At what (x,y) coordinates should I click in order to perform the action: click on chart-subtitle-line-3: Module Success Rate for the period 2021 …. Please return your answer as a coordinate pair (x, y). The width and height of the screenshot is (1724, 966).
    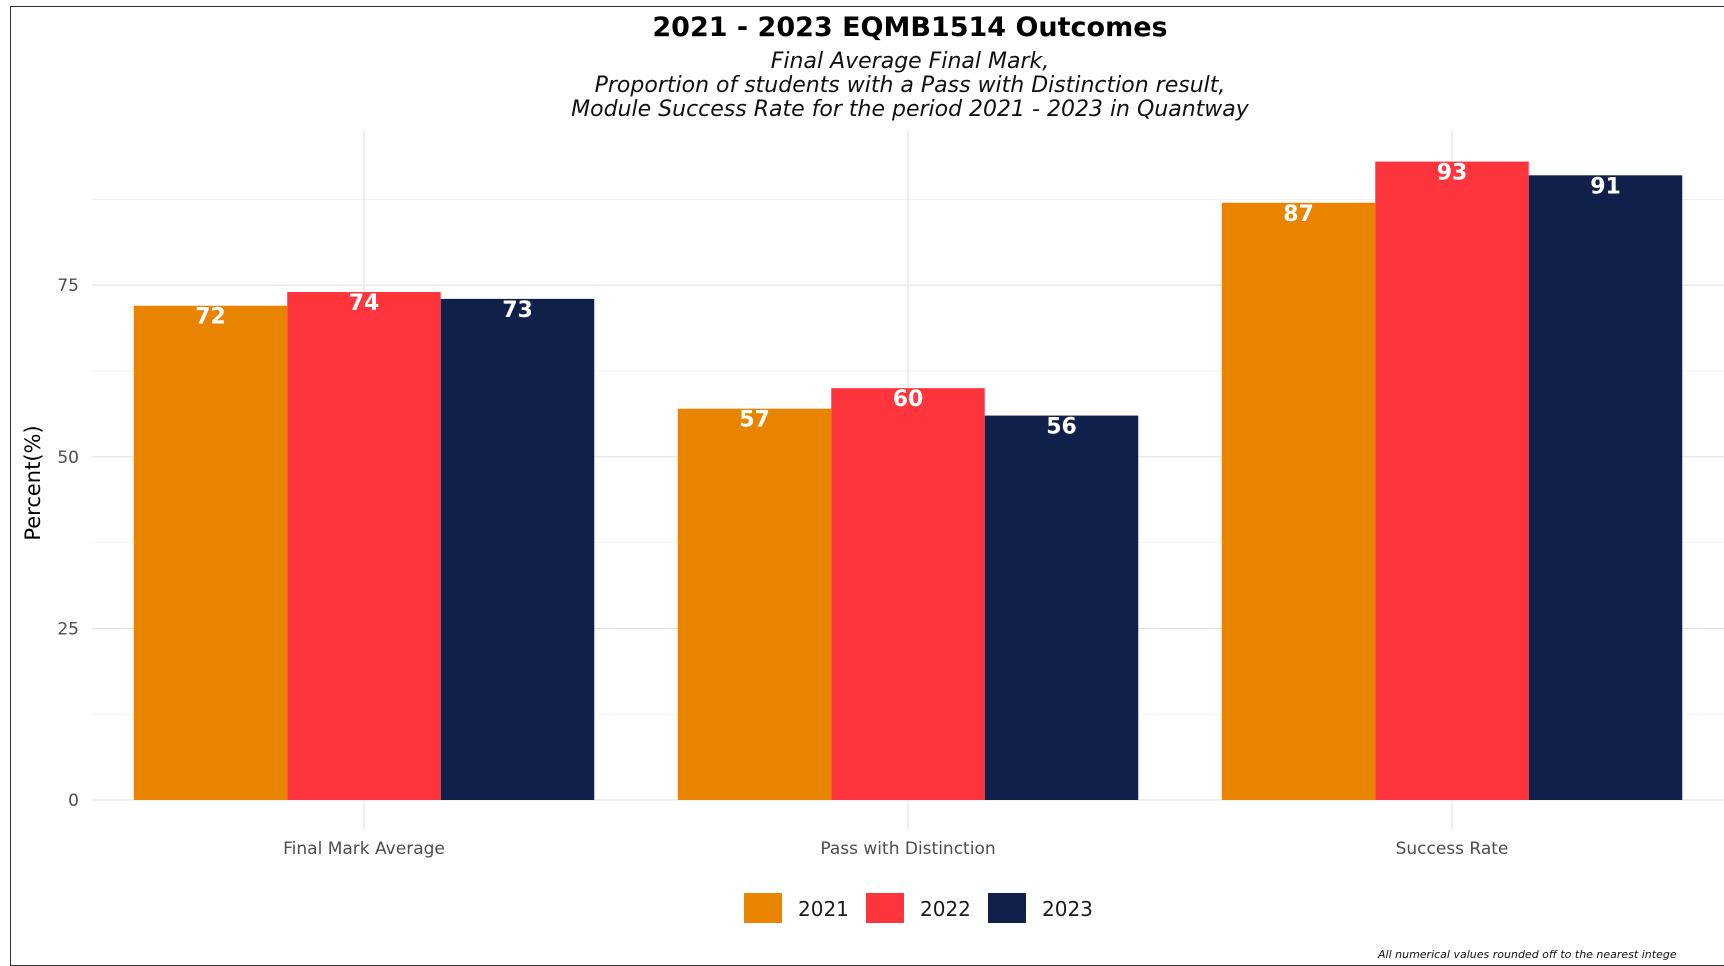
    Looking at the image, I should click on (910, 109).